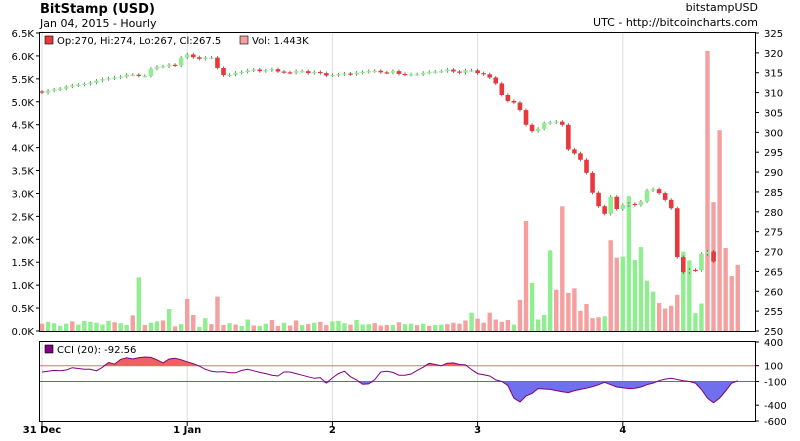 The height and width of the screenshot is (441, 800). What do you see at coordinates (332, 430) in the screenshot?
I see `x-tick-label: 2` at bounding box center [332, 430].